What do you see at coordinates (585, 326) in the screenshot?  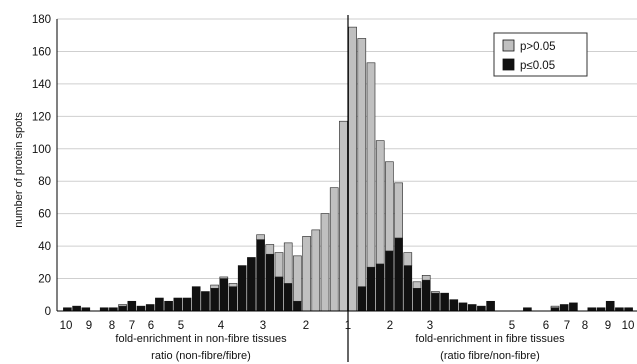 I see `x-tick-label-right-8: 8` at bounding box center [585, 326].